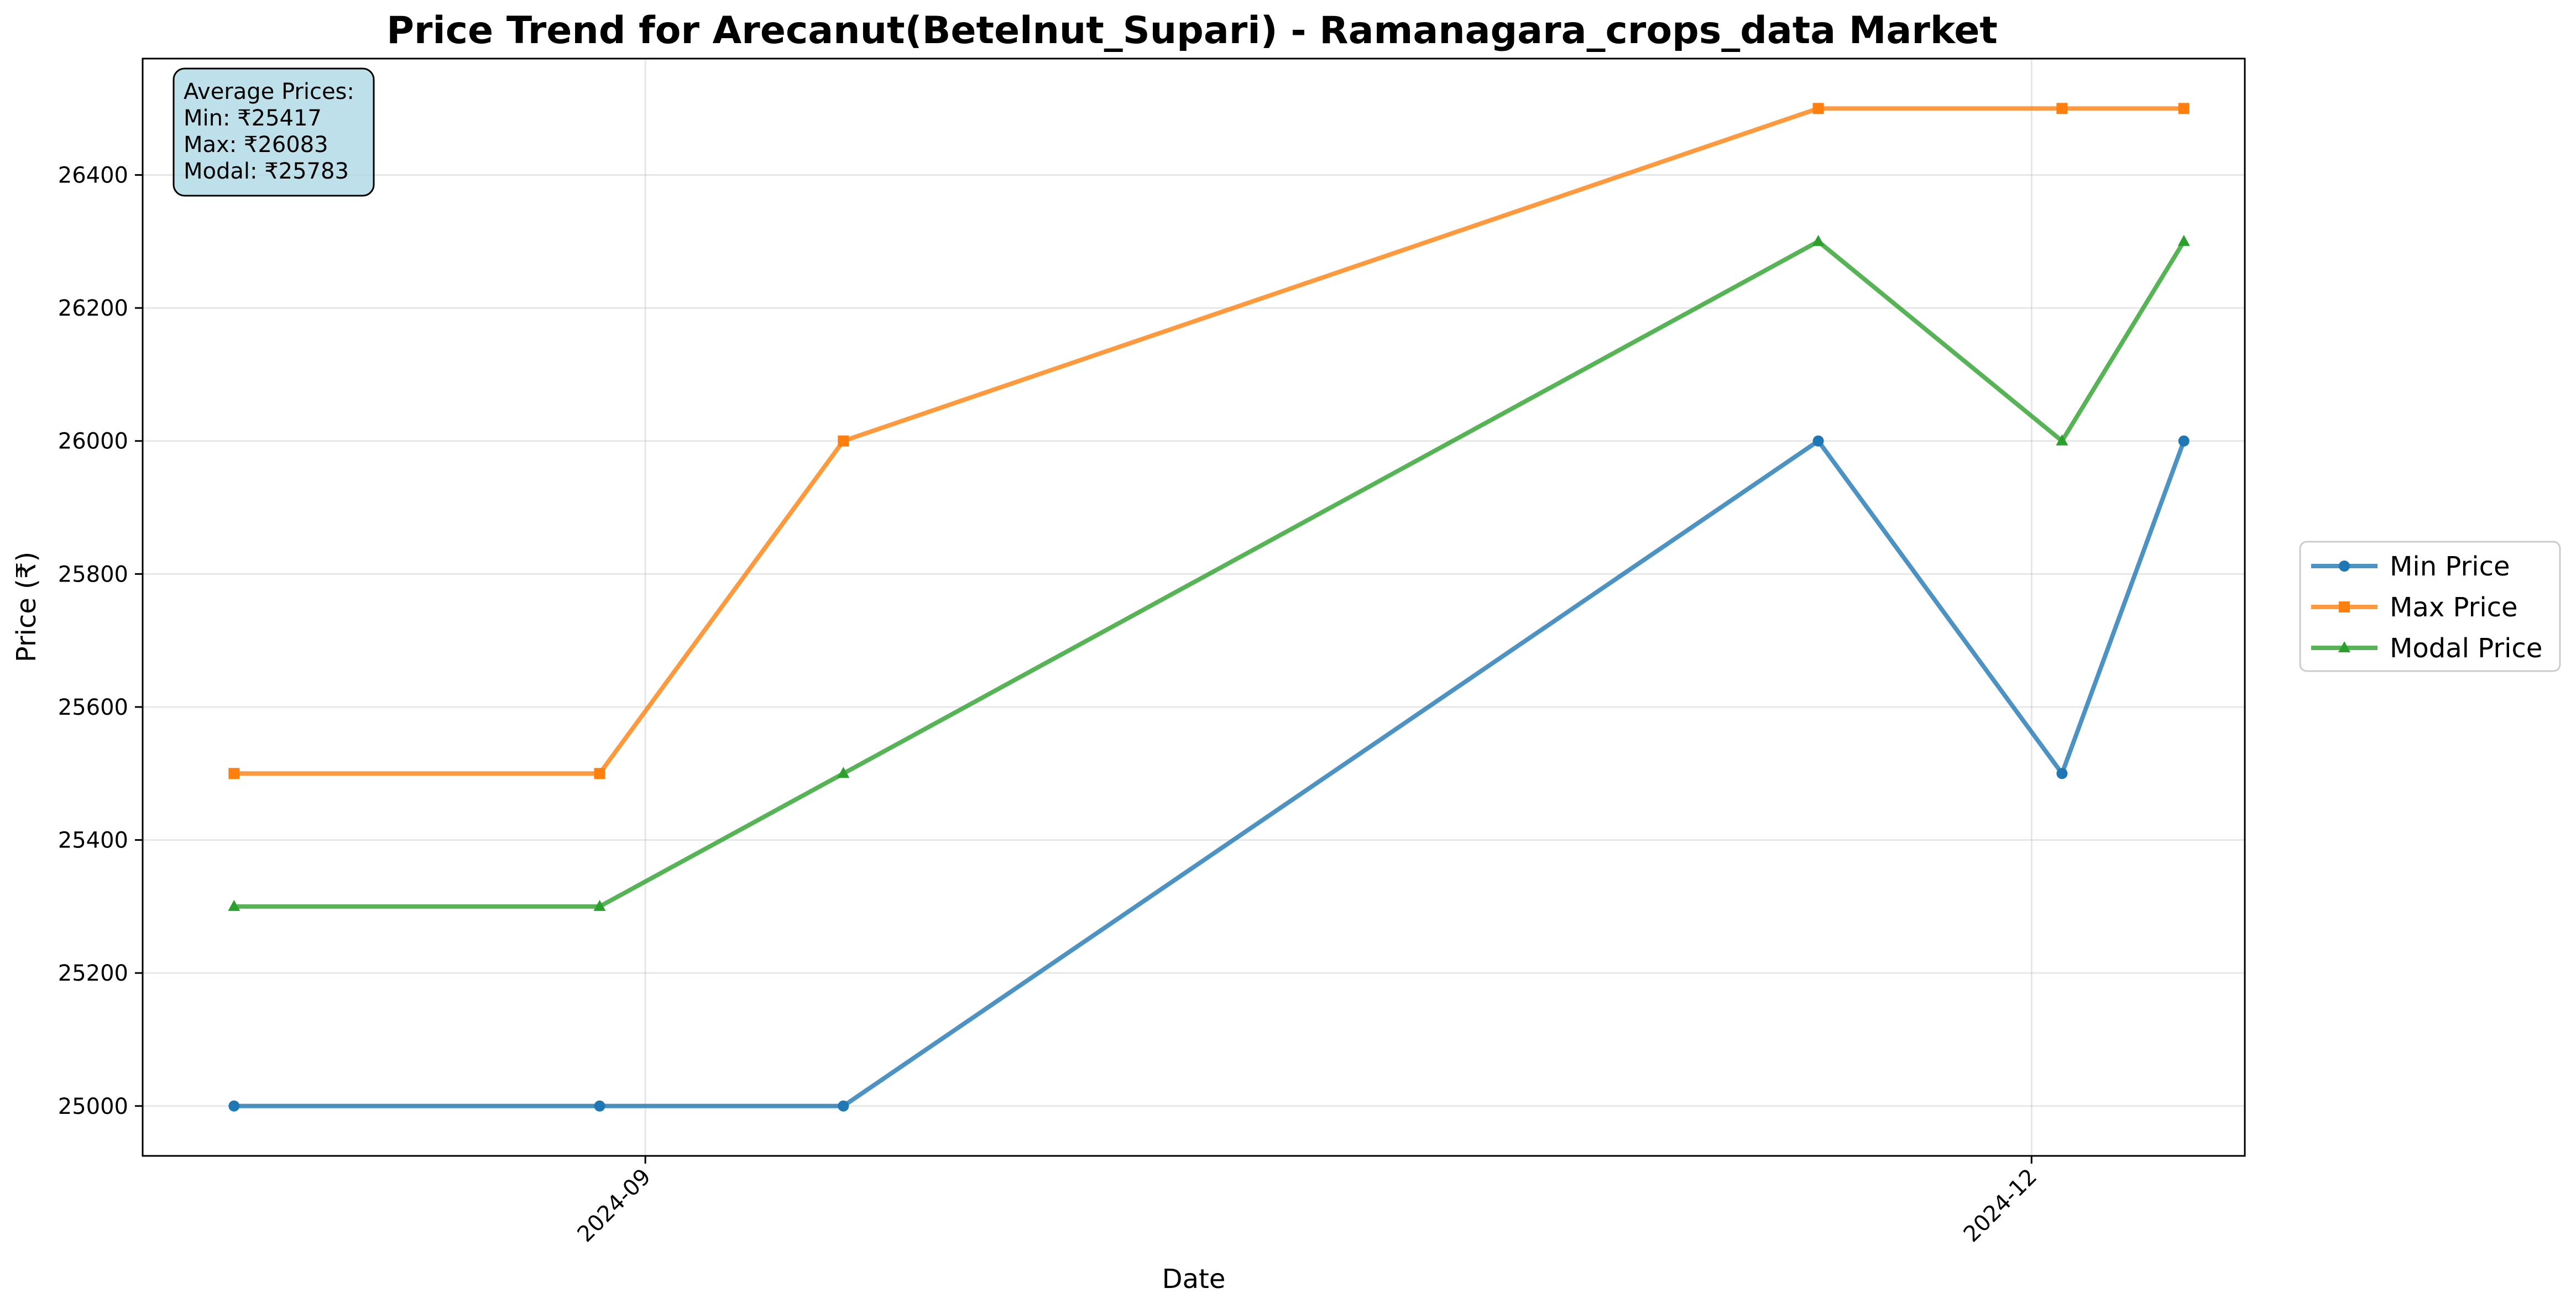 The image size is (2576, 1309). Describe the element at coordinates (2466, 648) in the screenshot. I see `legend-label-modal-price: Modal Price` at that location.